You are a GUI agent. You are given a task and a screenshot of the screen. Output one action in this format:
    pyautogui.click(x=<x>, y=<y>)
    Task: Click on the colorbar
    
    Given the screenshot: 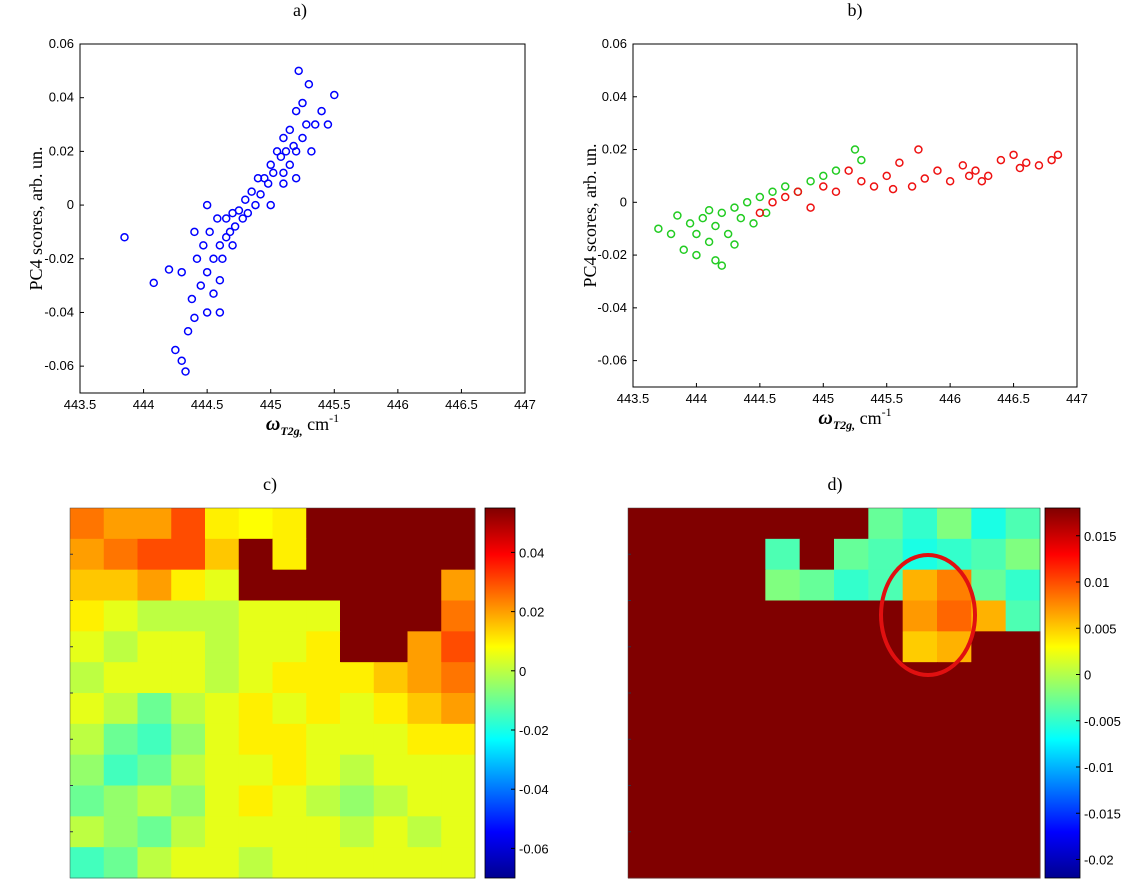 What is the action you would take?
    pyautogui.click(x=500, y=693)
    